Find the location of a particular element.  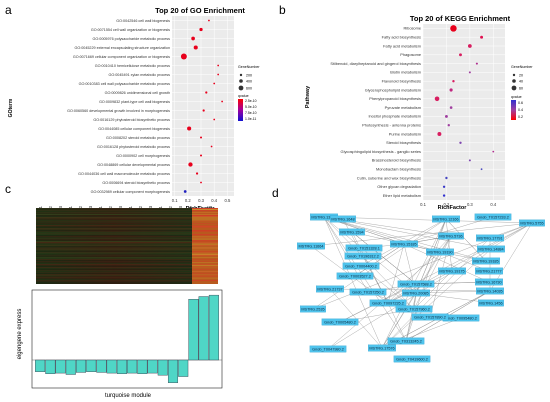

category-label: Glycerophospholipid metabolism is located at coordinates (393, 89).